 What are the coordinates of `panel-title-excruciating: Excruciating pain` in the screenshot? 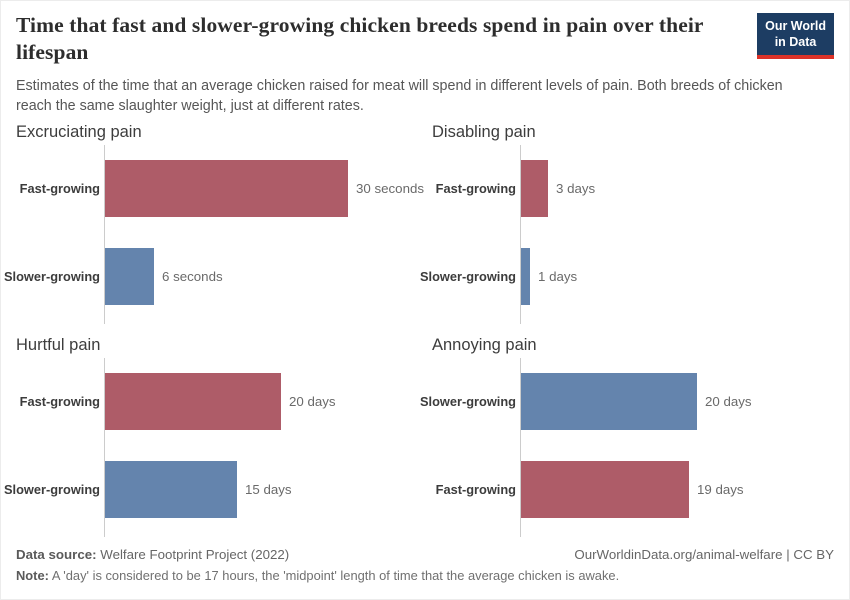 It's located at (79, 132).